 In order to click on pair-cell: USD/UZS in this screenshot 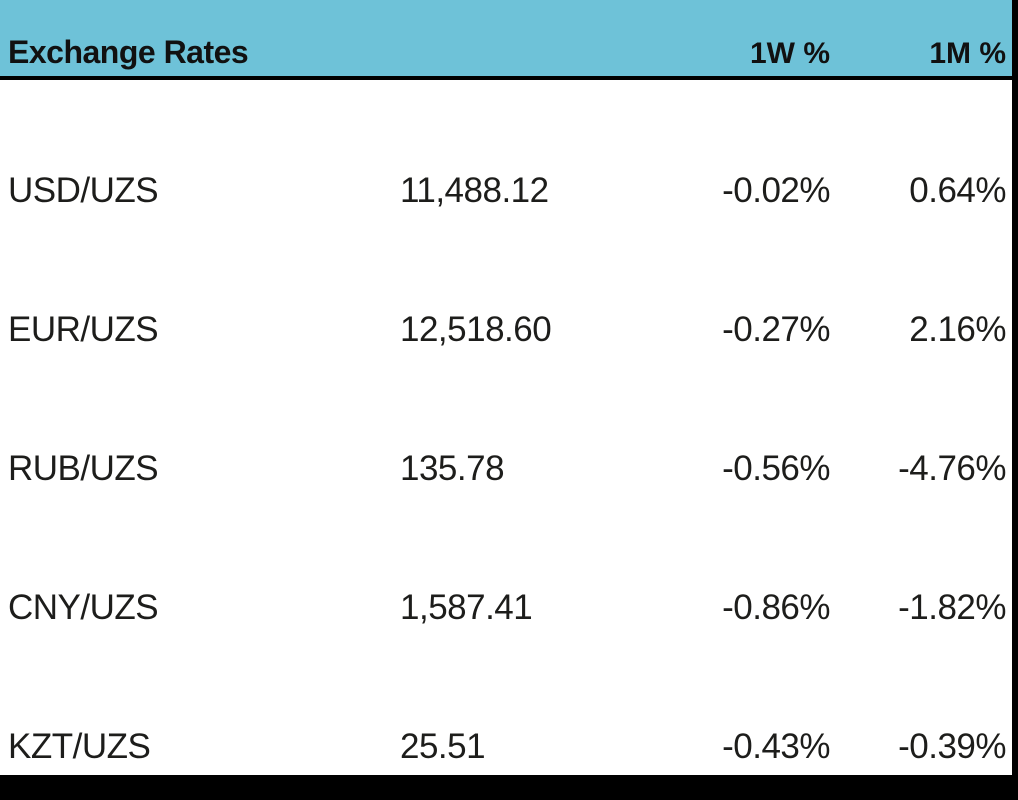, I will do `click(83, 190)`.